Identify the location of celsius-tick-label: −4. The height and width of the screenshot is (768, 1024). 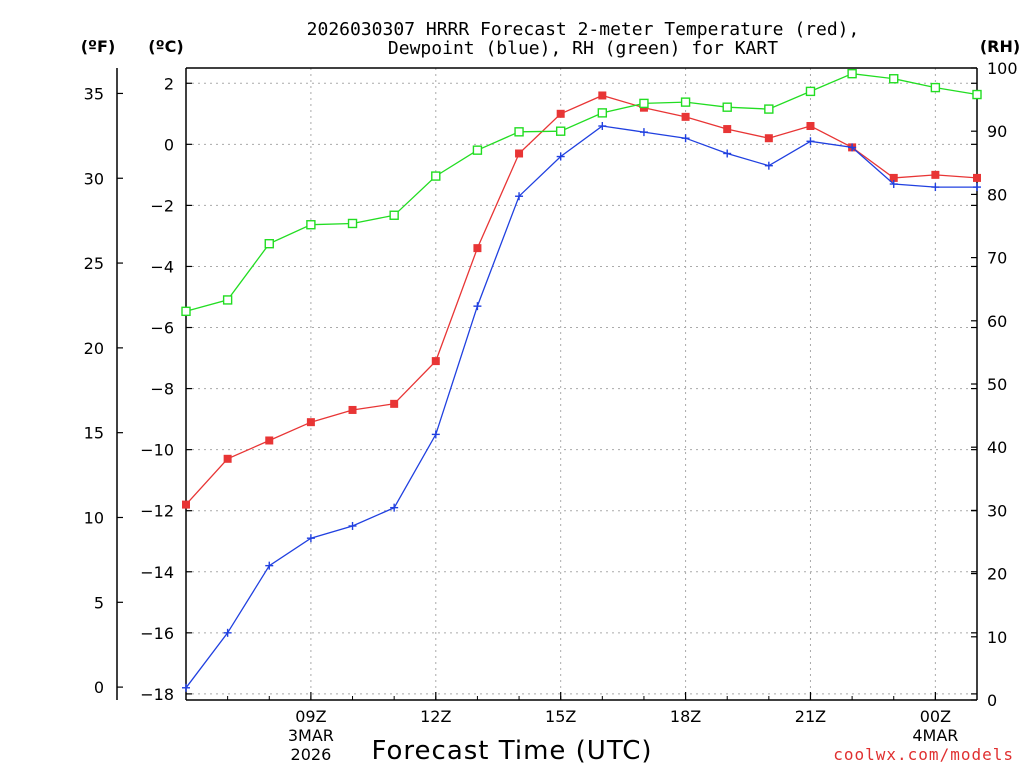
(162, 266).